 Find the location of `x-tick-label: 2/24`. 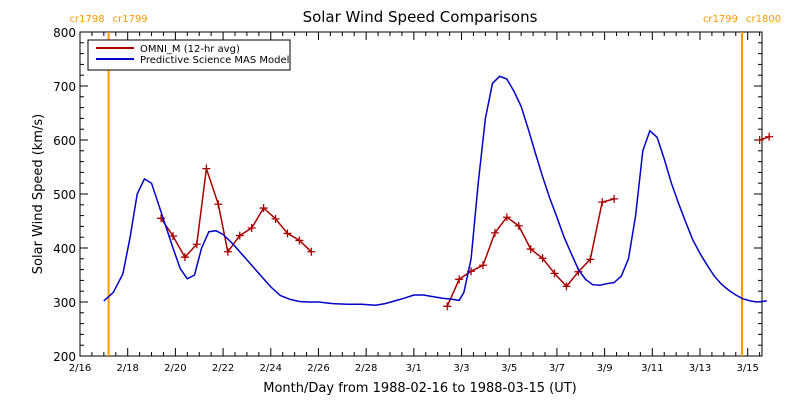

x-tick-label: 2/24 is located at coordinates (271, 368).